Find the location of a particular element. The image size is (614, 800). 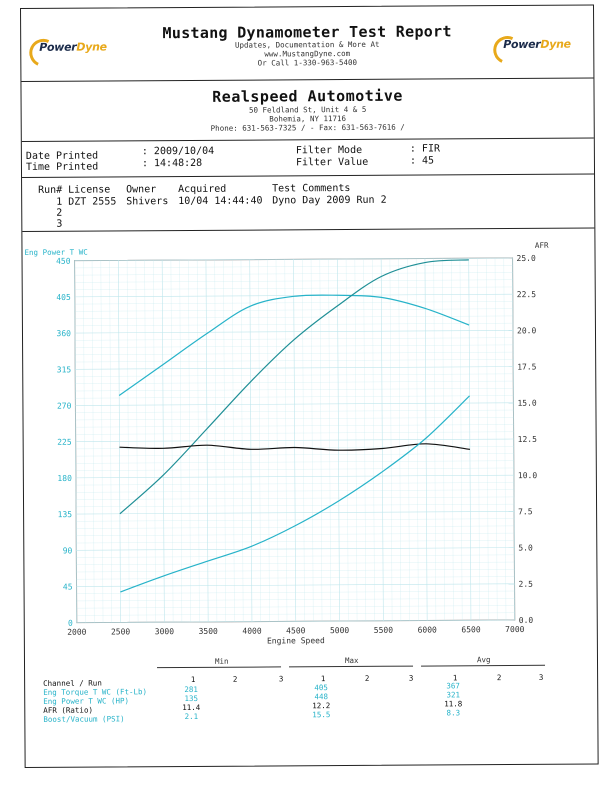

x-tick-label: 3000 is located at coordinates (165, 631).